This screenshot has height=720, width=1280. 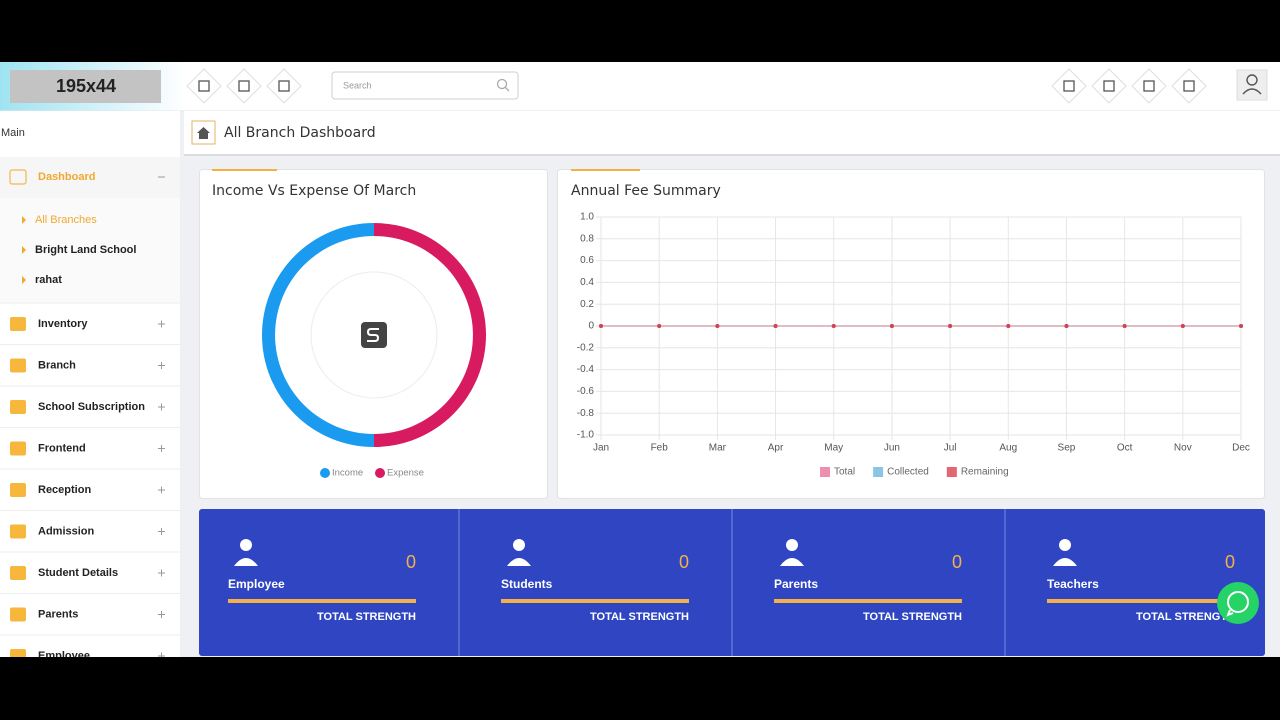 I want to click on page-title: All Branch Dashboard, so click(x=300, y=133).